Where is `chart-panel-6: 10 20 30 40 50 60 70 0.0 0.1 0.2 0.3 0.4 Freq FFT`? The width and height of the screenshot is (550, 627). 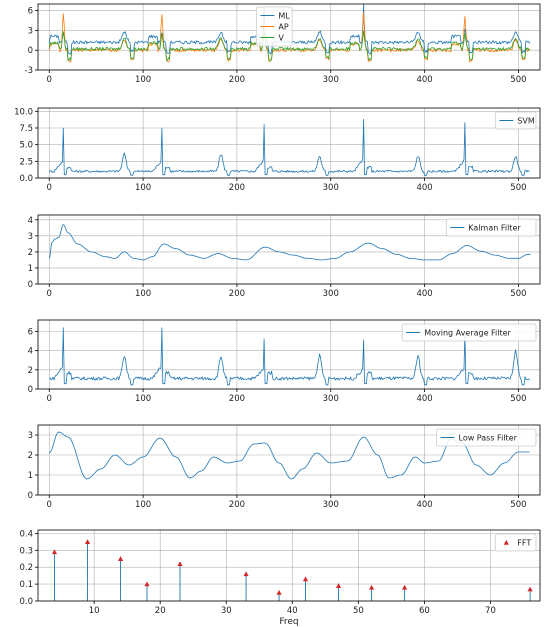 chart-panel-6: 10 20 30 40 50 60 70 0.0 0.1 0.2 0.3 0.4 Freq FFT is located at coordinates (280, 578).